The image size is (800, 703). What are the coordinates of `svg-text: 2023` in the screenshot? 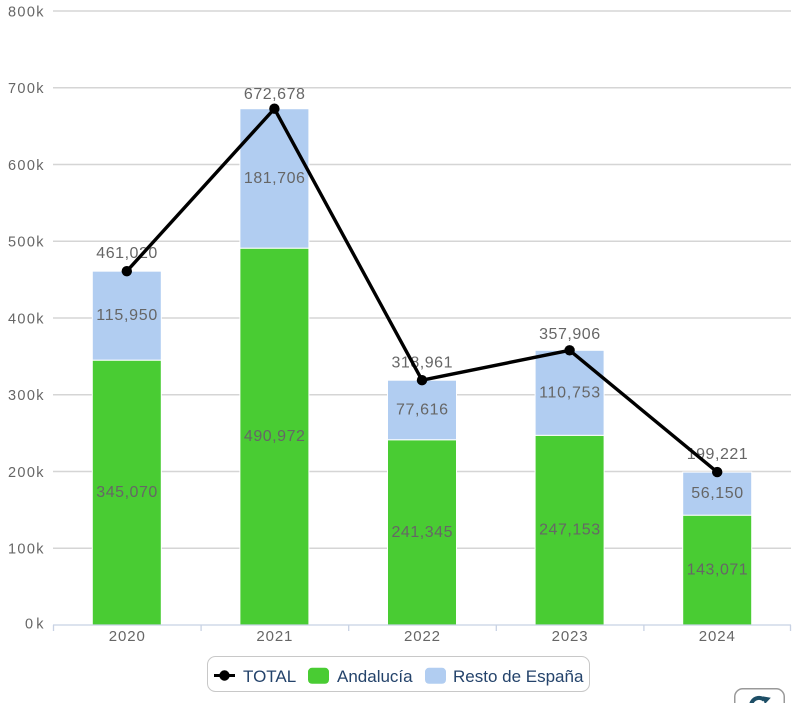 It's located at (570, 636).